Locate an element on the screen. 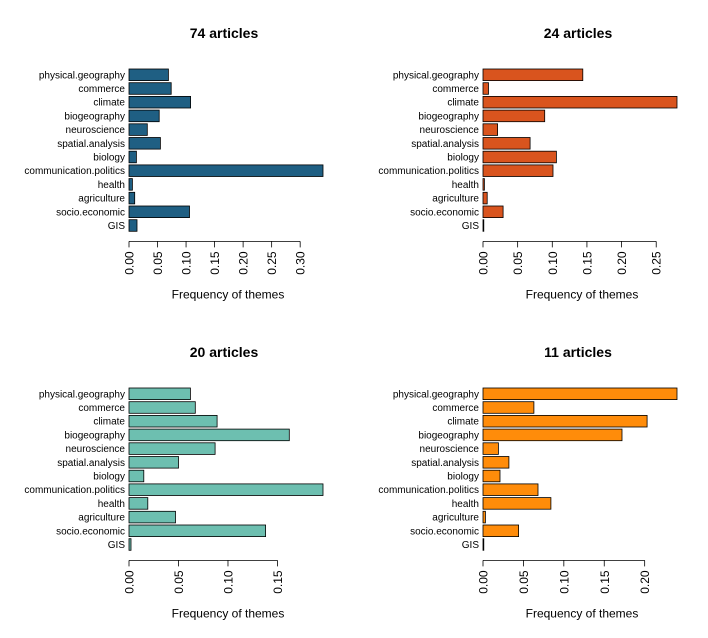  chart-title: 11 articles is located at coordinates (578, 352).